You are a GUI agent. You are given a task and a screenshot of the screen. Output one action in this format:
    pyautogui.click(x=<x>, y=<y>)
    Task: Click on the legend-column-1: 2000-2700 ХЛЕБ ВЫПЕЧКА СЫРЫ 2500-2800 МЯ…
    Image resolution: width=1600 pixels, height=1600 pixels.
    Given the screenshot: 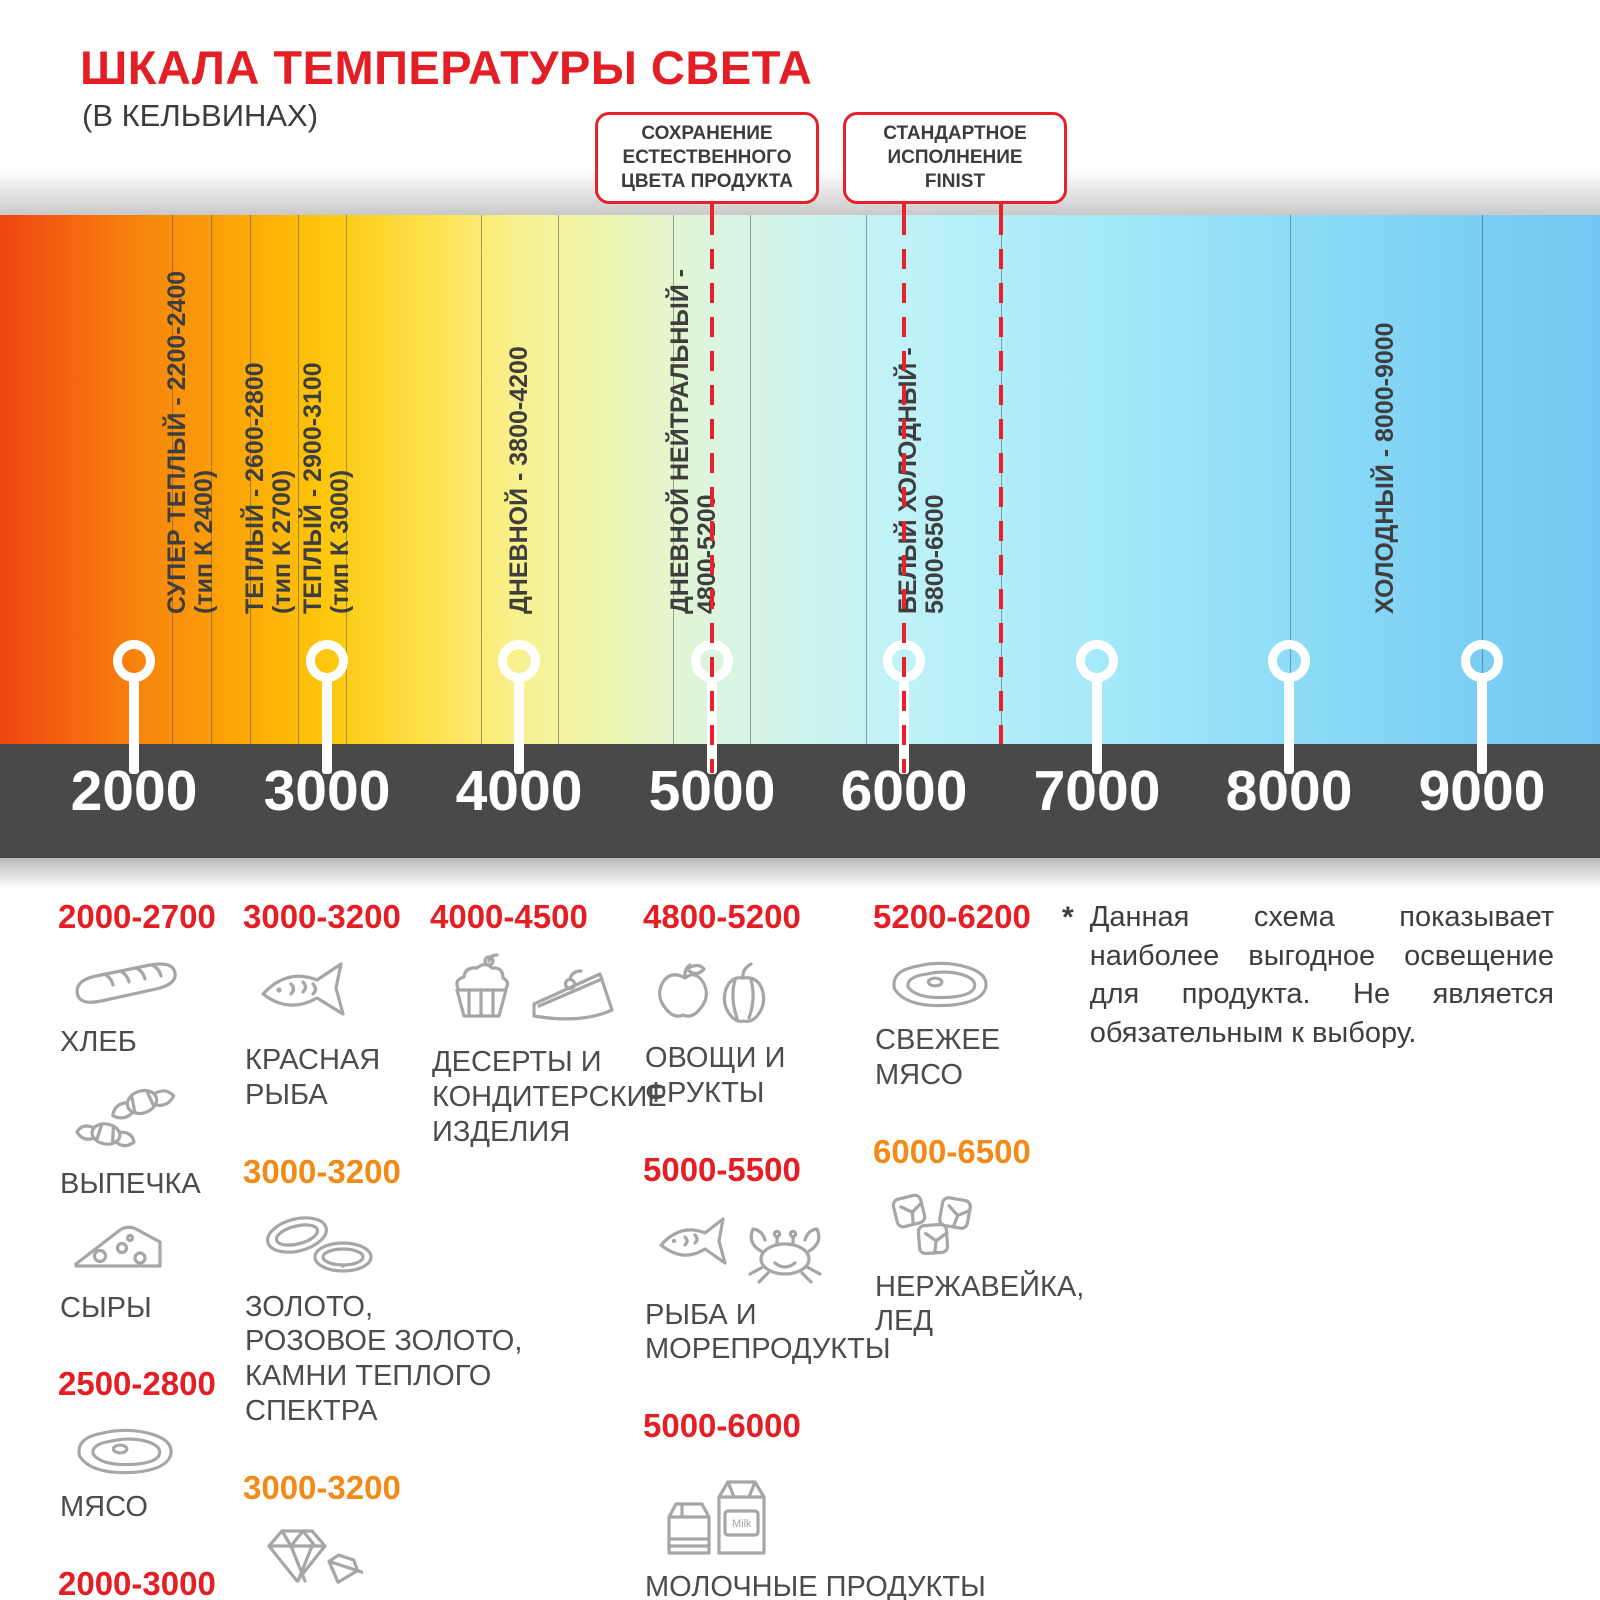 What is the action you would take?
    pyautogui.click(x=137, y=1249)
    